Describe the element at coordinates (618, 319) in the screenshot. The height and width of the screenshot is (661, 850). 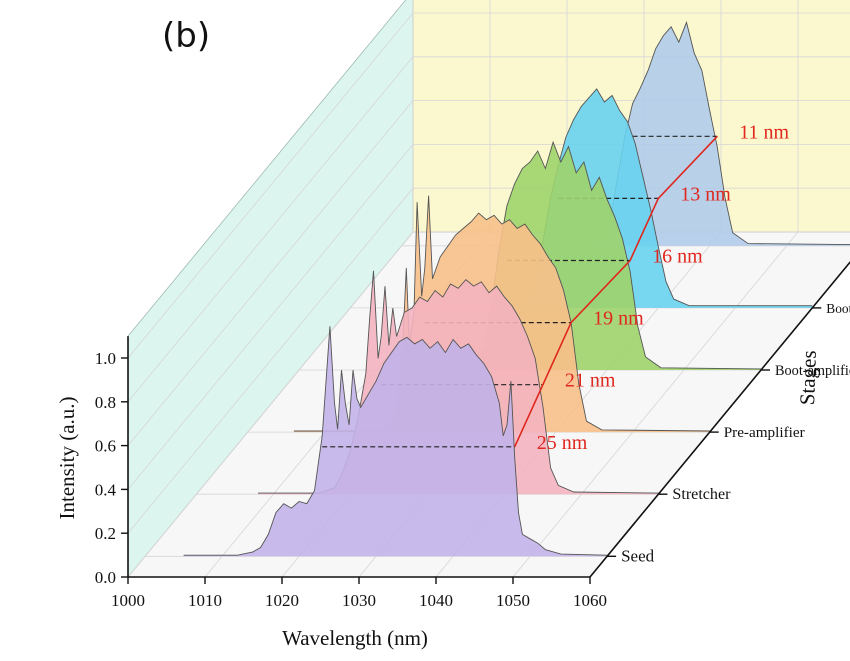
I see `bandwidth-label: 19 nm` at that location.